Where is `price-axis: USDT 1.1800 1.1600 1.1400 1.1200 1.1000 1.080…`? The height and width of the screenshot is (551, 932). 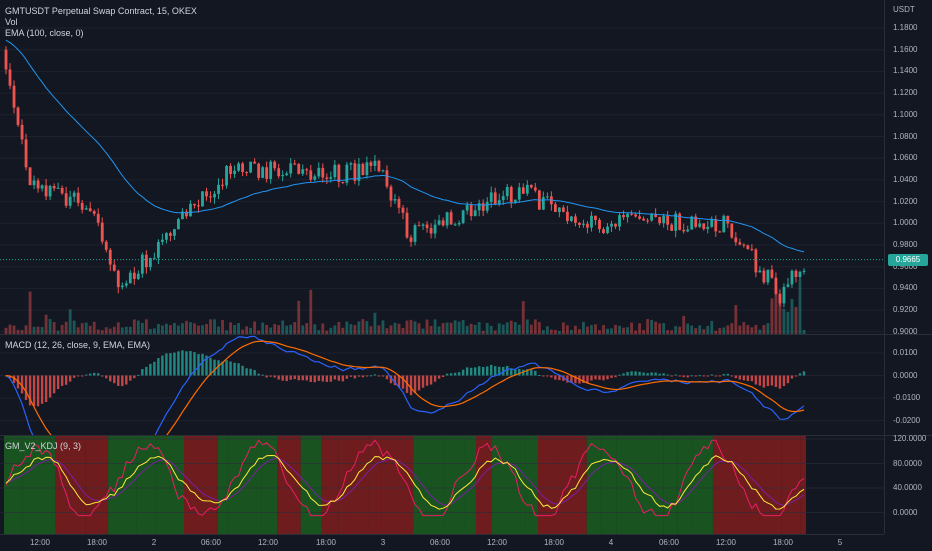
price-axis: USDT 1.1800 1.1600 1.1400 1.1200 1.1000 1.080… is located at coordinates (908, 168).